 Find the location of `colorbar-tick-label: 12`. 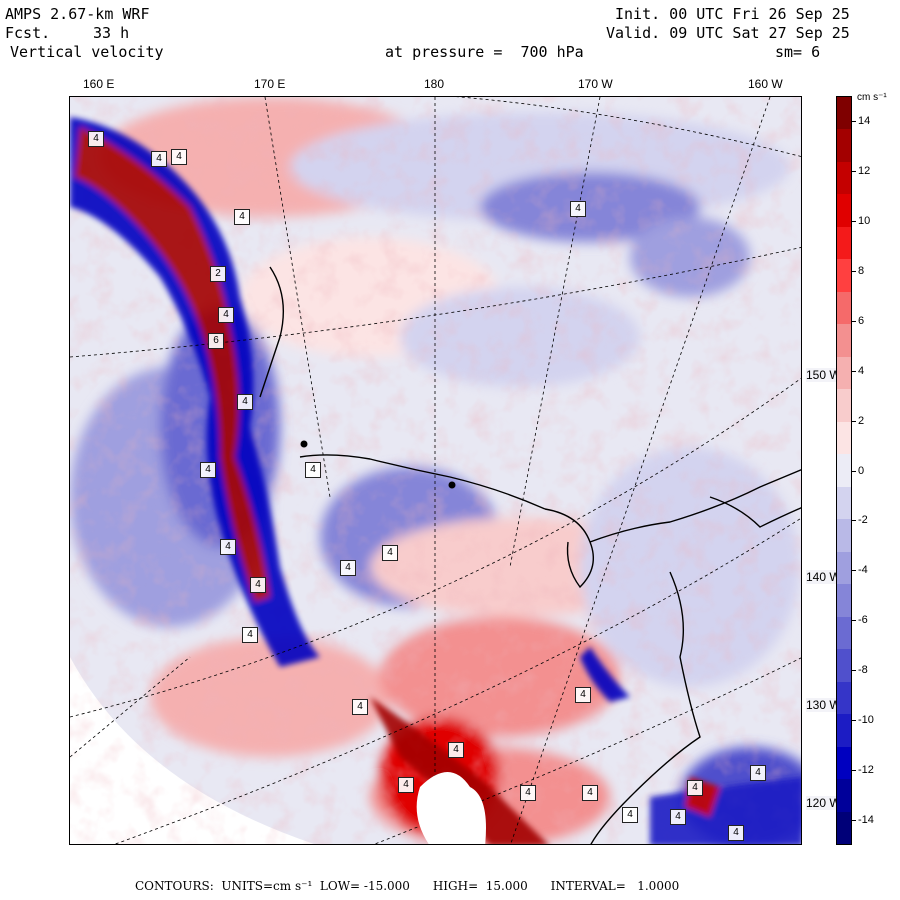

colorbar-tick-label: 12 is located at coordinates (864, 170).